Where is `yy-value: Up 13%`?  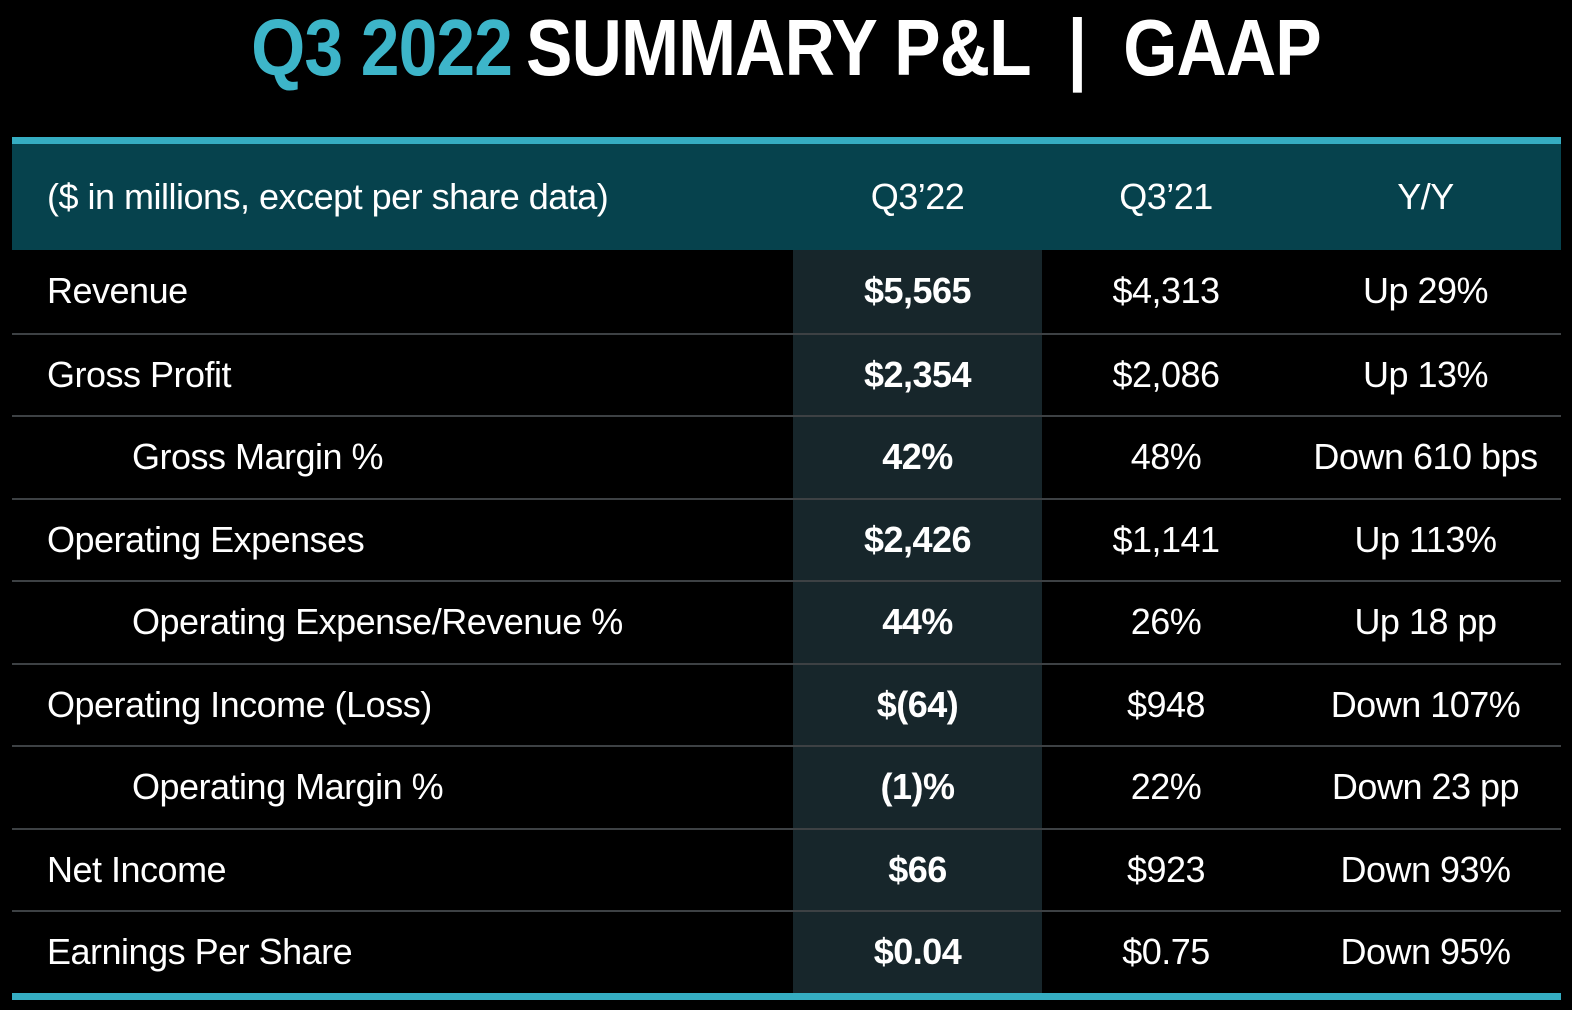
yy-value: Up 13% is located at coordinates (1425, 374).